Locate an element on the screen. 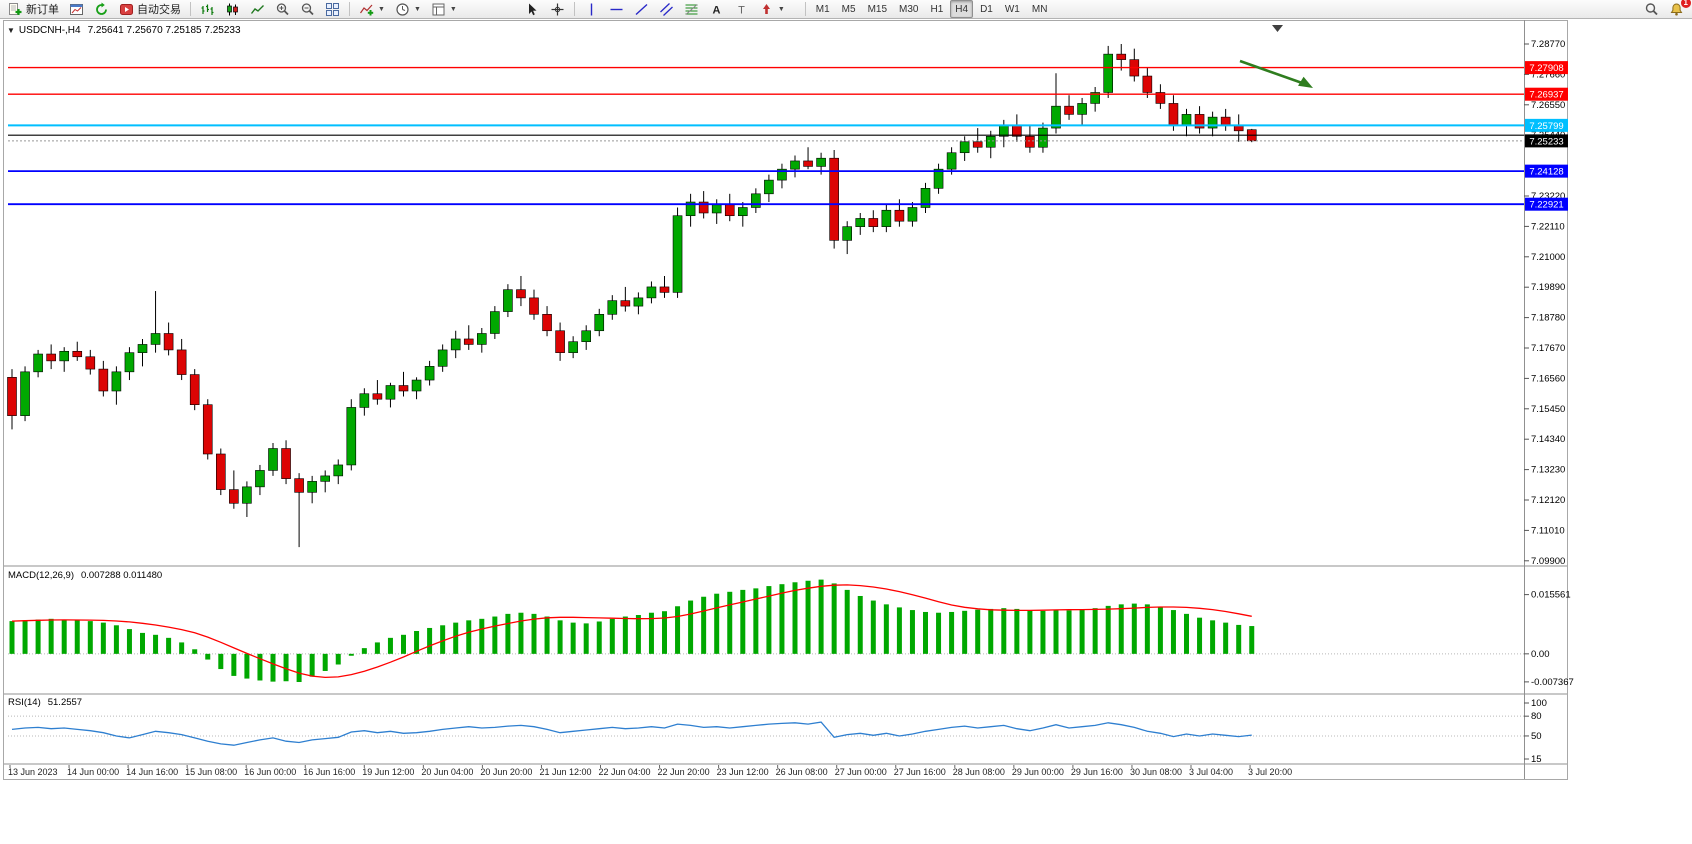  new-order-button: 新订单 is located at coordinates (33, 9).